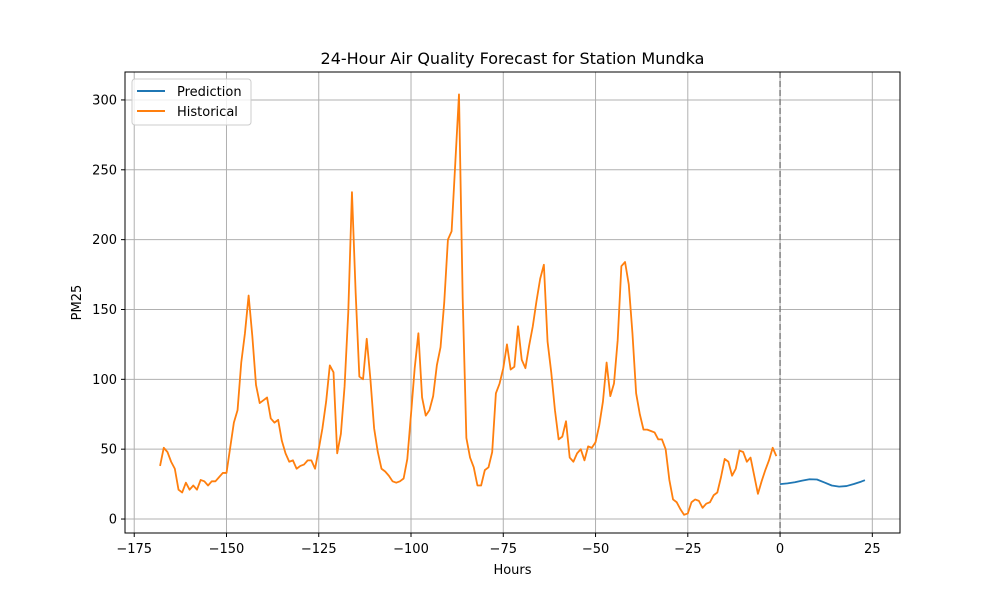 The width and height of the screenshot is (1000, 600). I want to click on x-tick-label: 25, so click(872, 549).